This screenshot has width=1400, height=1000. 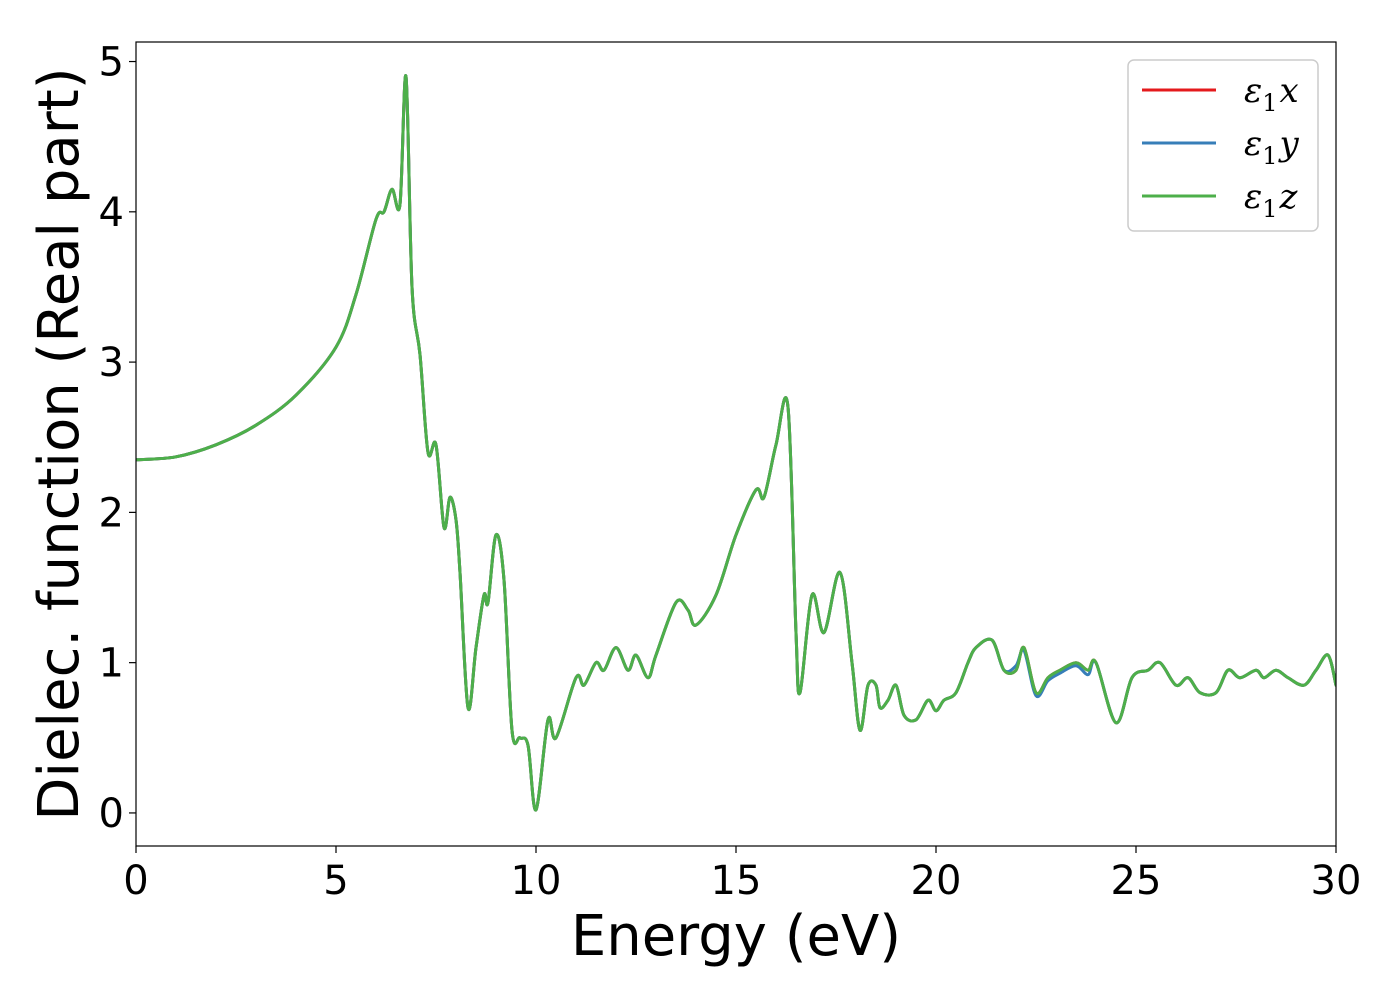 What do you see at coordinates (111, 814) in the screenshot?
I see `y-tick-label: 0` at bounding box center [111, 814].